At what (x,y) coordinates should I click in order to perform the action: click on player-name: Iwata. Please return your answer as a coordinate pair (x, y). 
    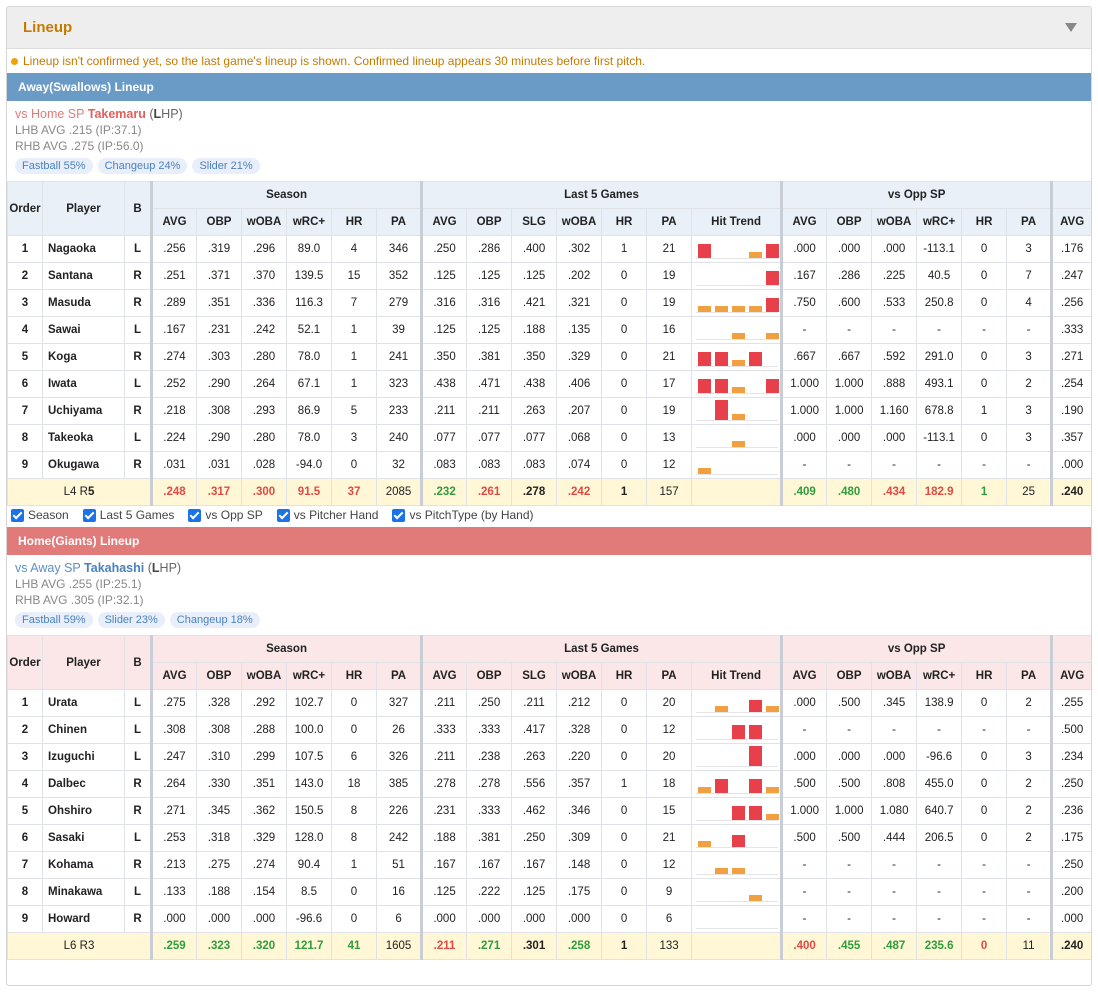
    Looking at the image, I should click on (83, 384).